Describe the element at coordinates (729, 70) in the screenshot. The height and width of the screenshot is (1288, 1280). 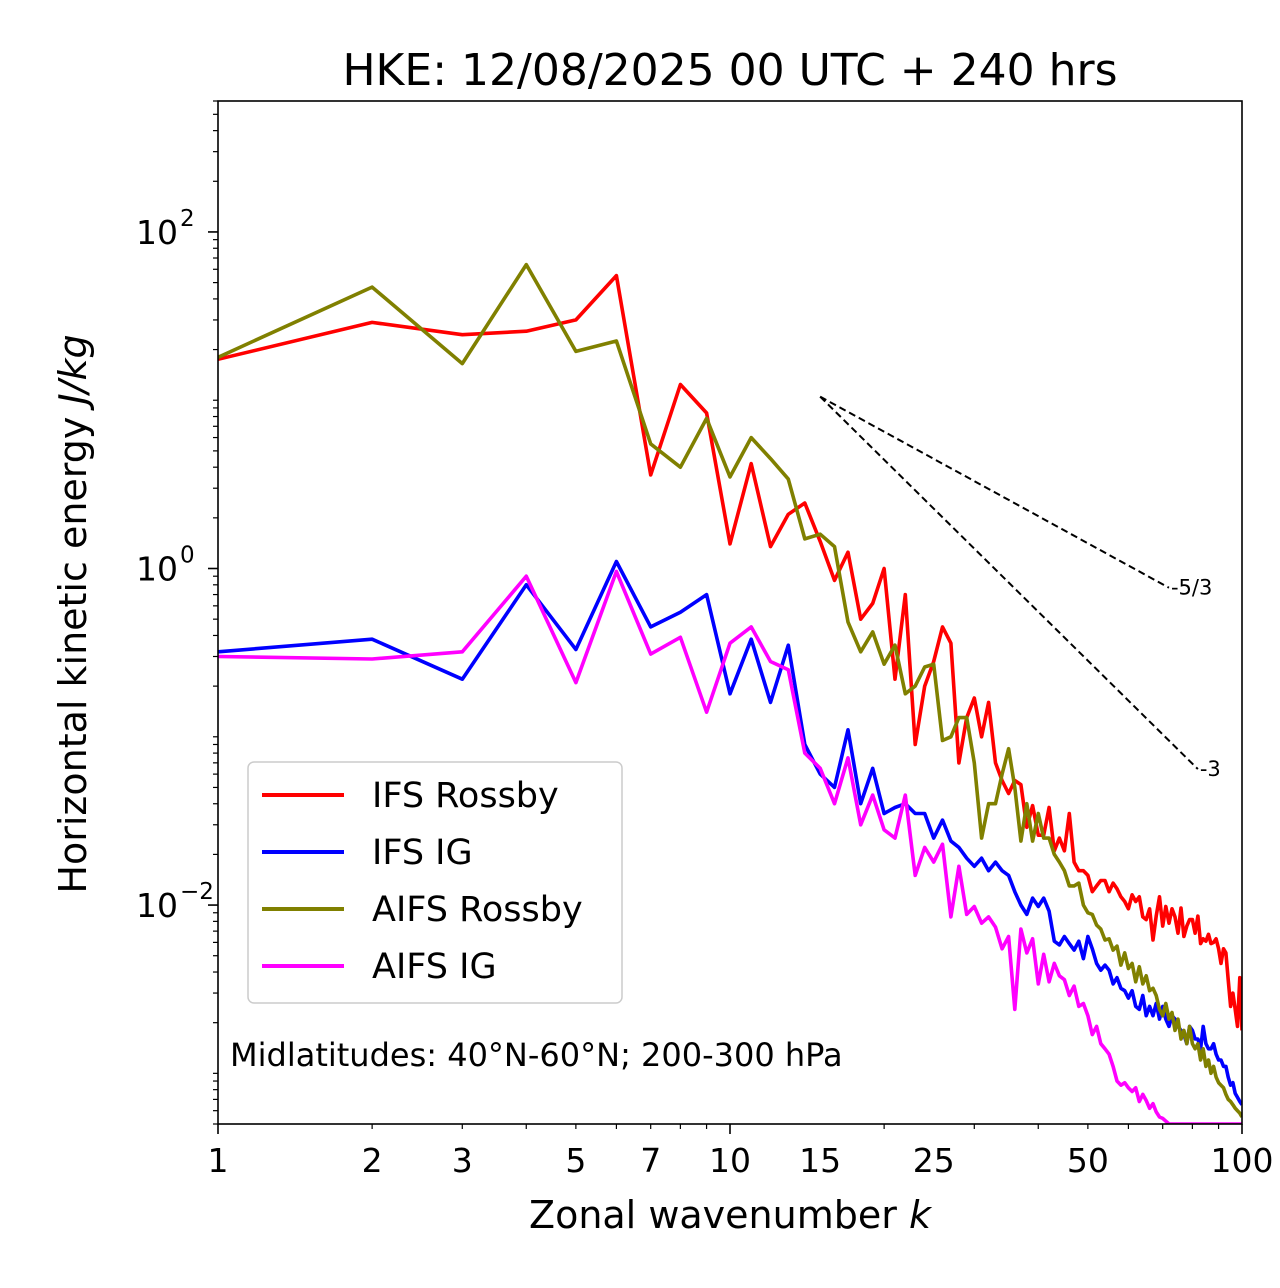
I see `chart-title: HKE: 12/08/2025 00 UTC + 240 hrs` at that location.